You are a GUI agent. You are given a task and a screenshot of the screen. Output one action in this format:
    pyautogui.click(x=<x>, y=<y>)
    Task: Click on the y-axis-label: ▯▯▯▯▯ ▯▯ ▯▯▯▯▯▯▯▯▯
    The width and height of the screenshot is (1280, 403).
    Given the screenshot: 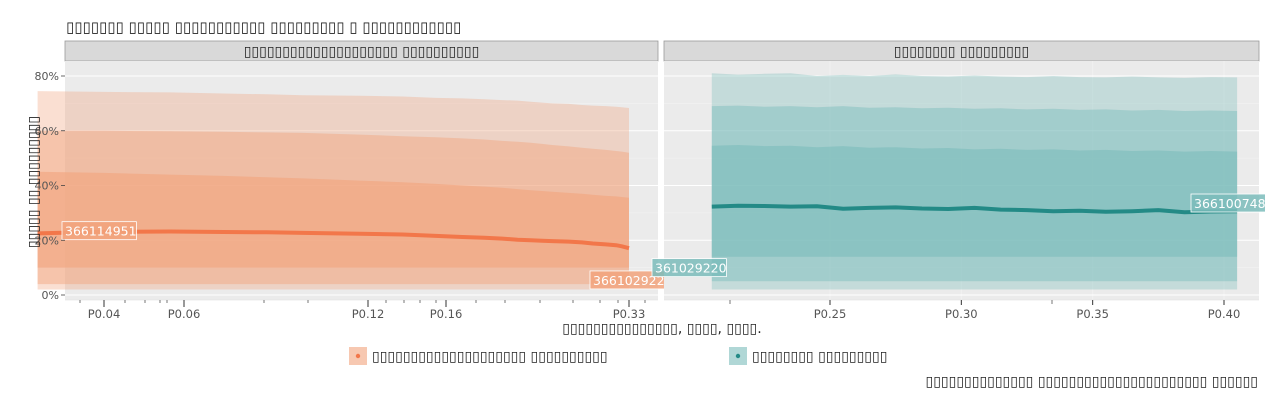 What is the action you would take?
    pyautogui.click(x=34, y=182)
    